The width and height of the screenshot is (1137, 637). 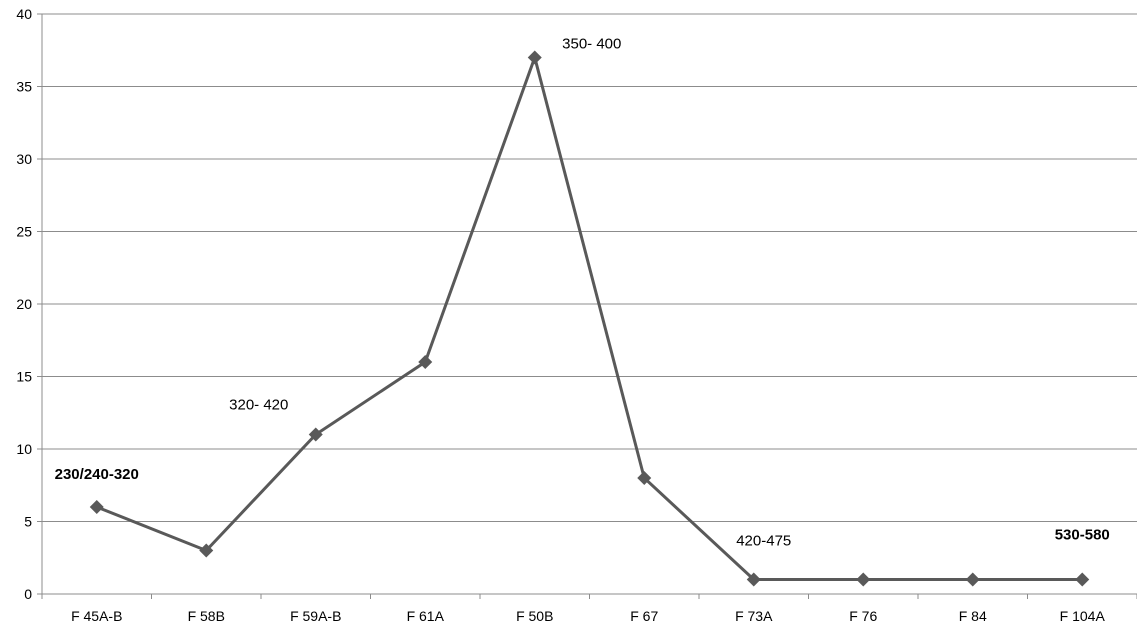 What do you see at coordinates (863, 616) in the screenshot?
I see `x-tick-label: F 76` at bounding box center [863, 616].